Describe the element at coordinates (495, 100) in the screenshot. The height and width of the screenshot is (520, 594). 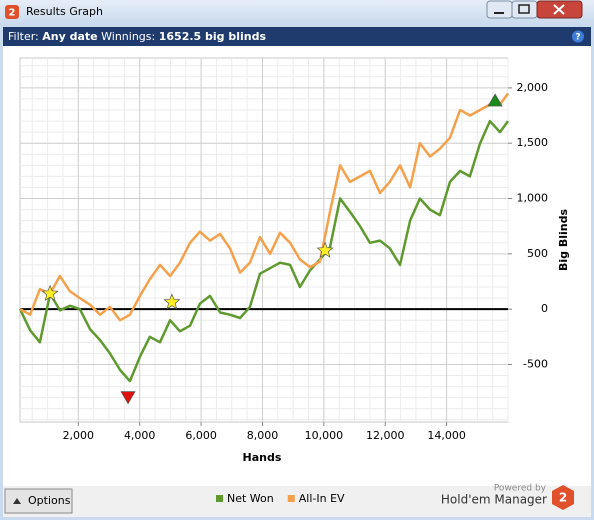
I see `marker-up-triangle` at that location.